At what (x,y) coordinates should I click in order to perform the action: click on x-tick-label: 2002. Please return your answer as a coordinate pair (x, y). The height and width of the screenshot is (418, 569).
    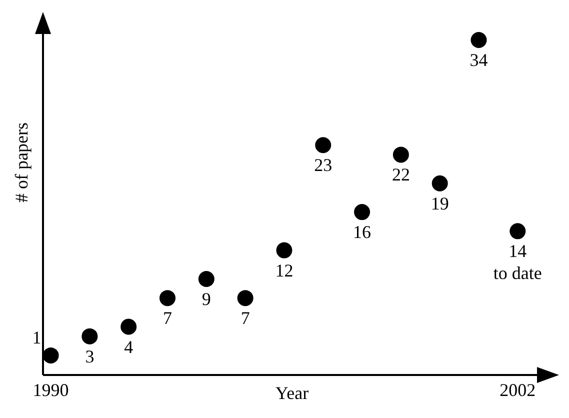
    Looking at the image, I should click on (518, 390).